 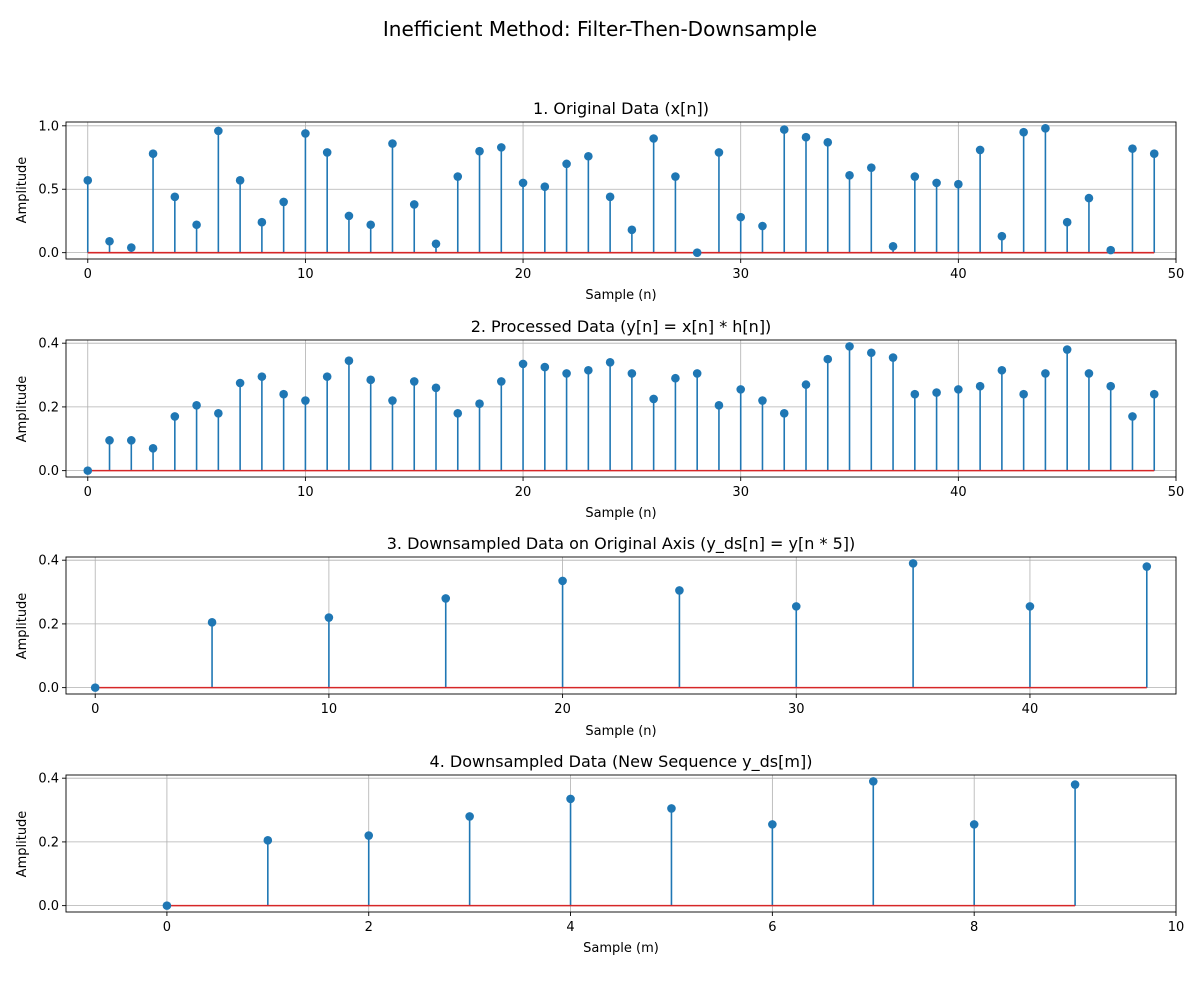 What do you see at coordinates (621, 108) in the screenshot?
I see `panel-title: 1. Original Data (x[n])` at bounding box center [621, 108].